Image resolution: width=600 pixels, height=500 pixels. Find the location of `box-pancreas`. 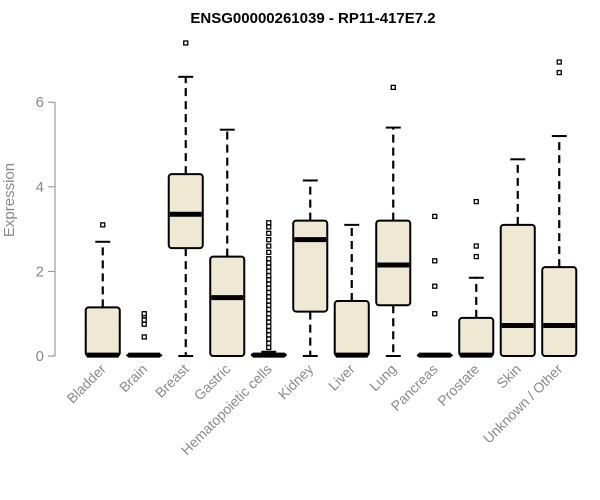

box-pancreas is located at coordinates (434, 285).